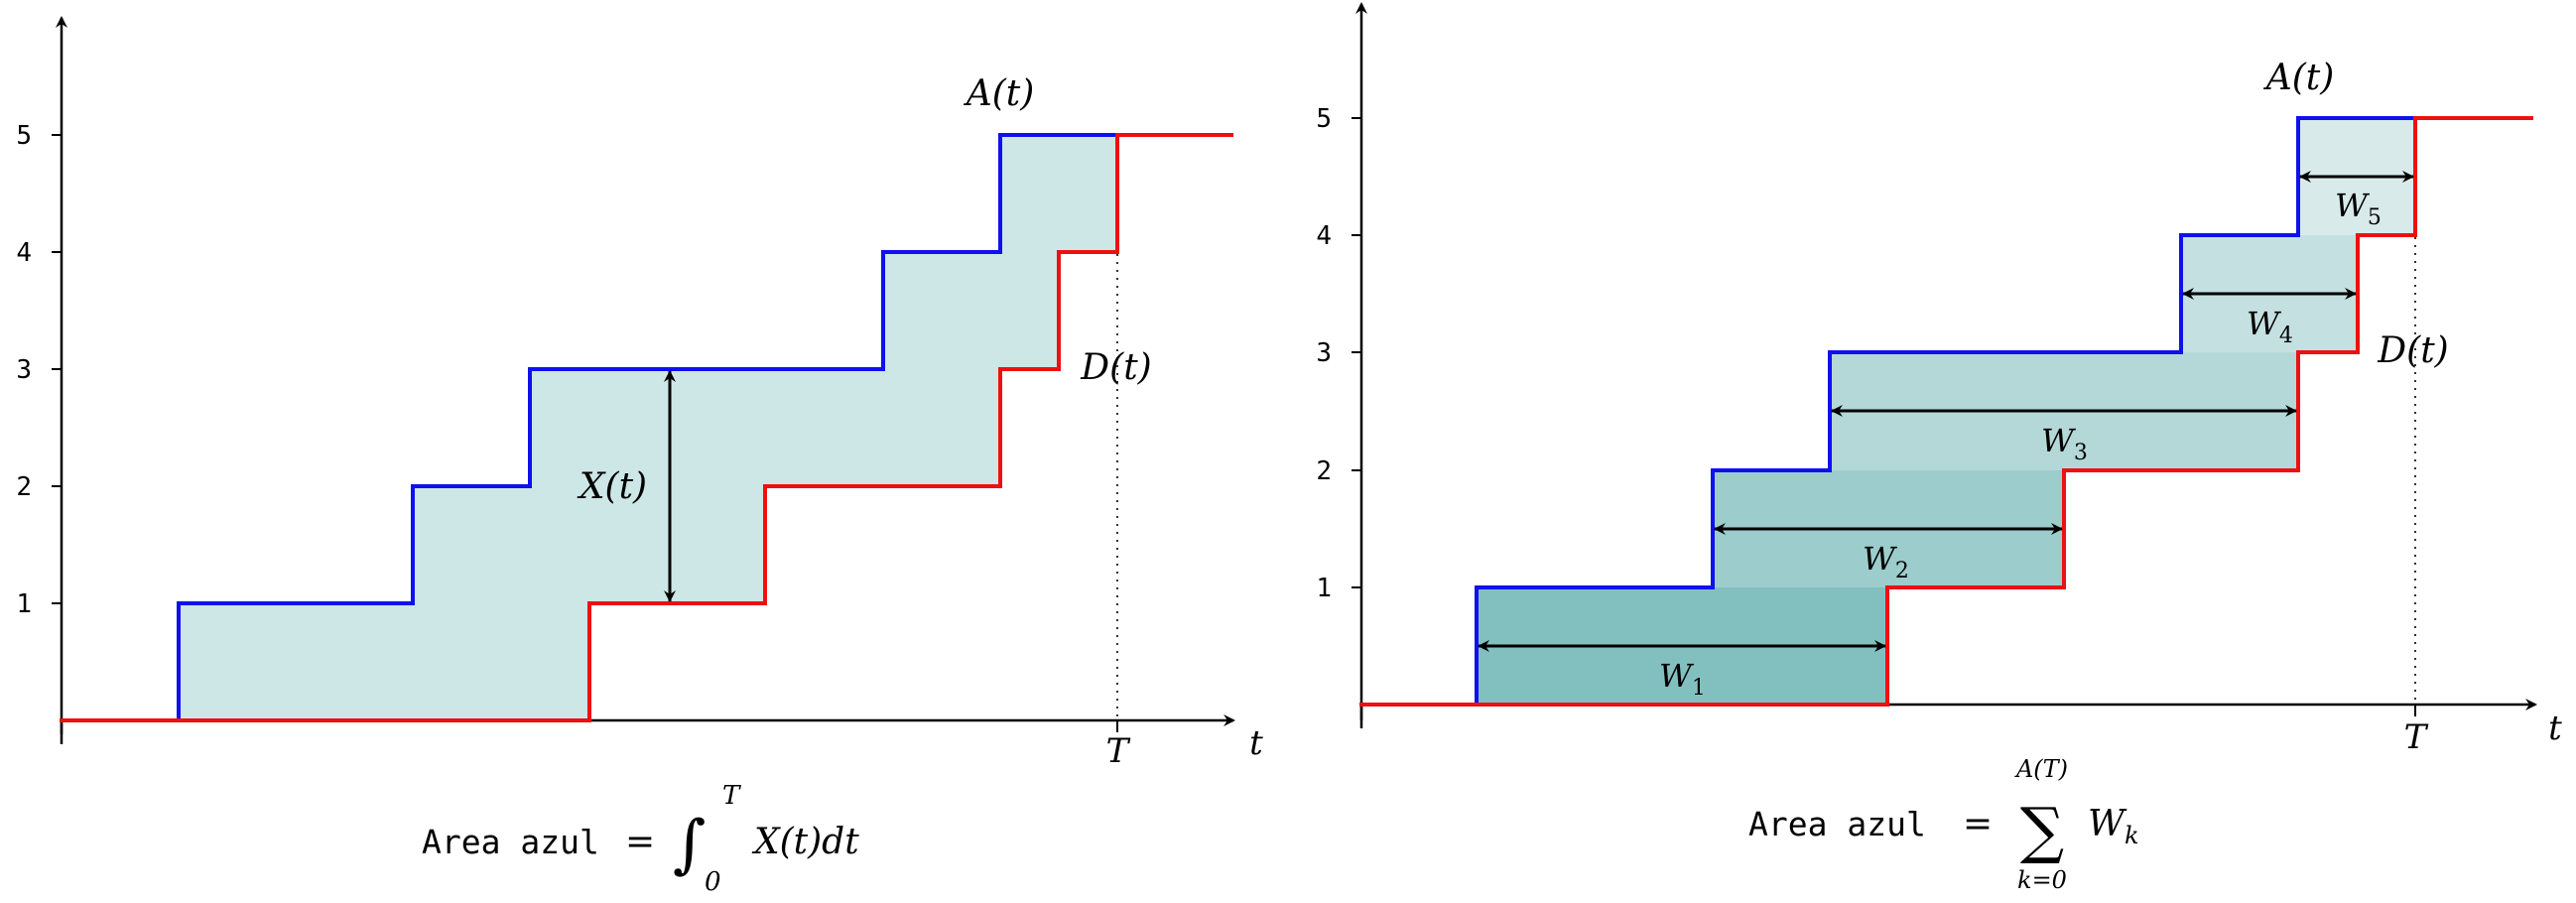 The width and height of the screenshot is (2576, 903). Describe the element at coordinates (1902, 571) in the screenshot. I see `right-W2-sub: 2` at that location.